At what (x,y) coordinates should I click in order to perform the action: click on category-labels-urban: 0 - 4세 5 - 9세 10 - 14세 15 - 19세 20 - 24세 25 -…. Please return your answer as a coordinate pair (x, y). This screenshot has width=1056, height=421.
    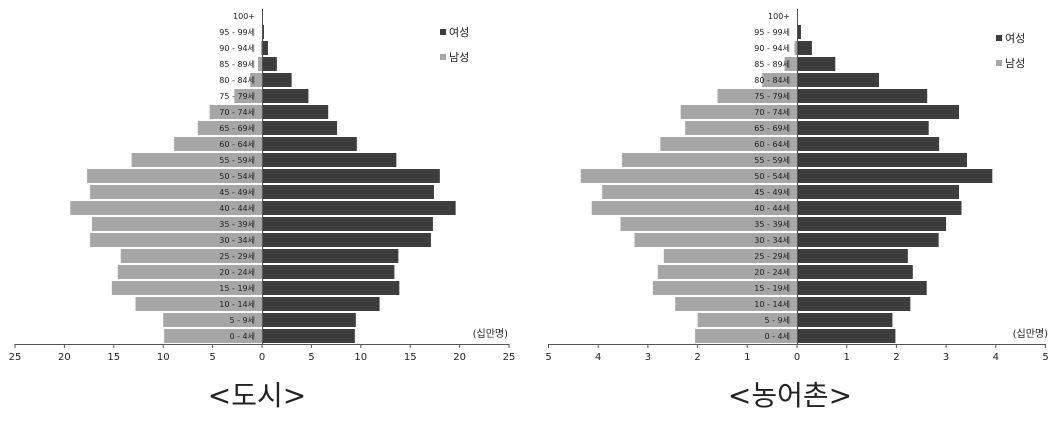
    Looking at the image, I should click on (237, 176).